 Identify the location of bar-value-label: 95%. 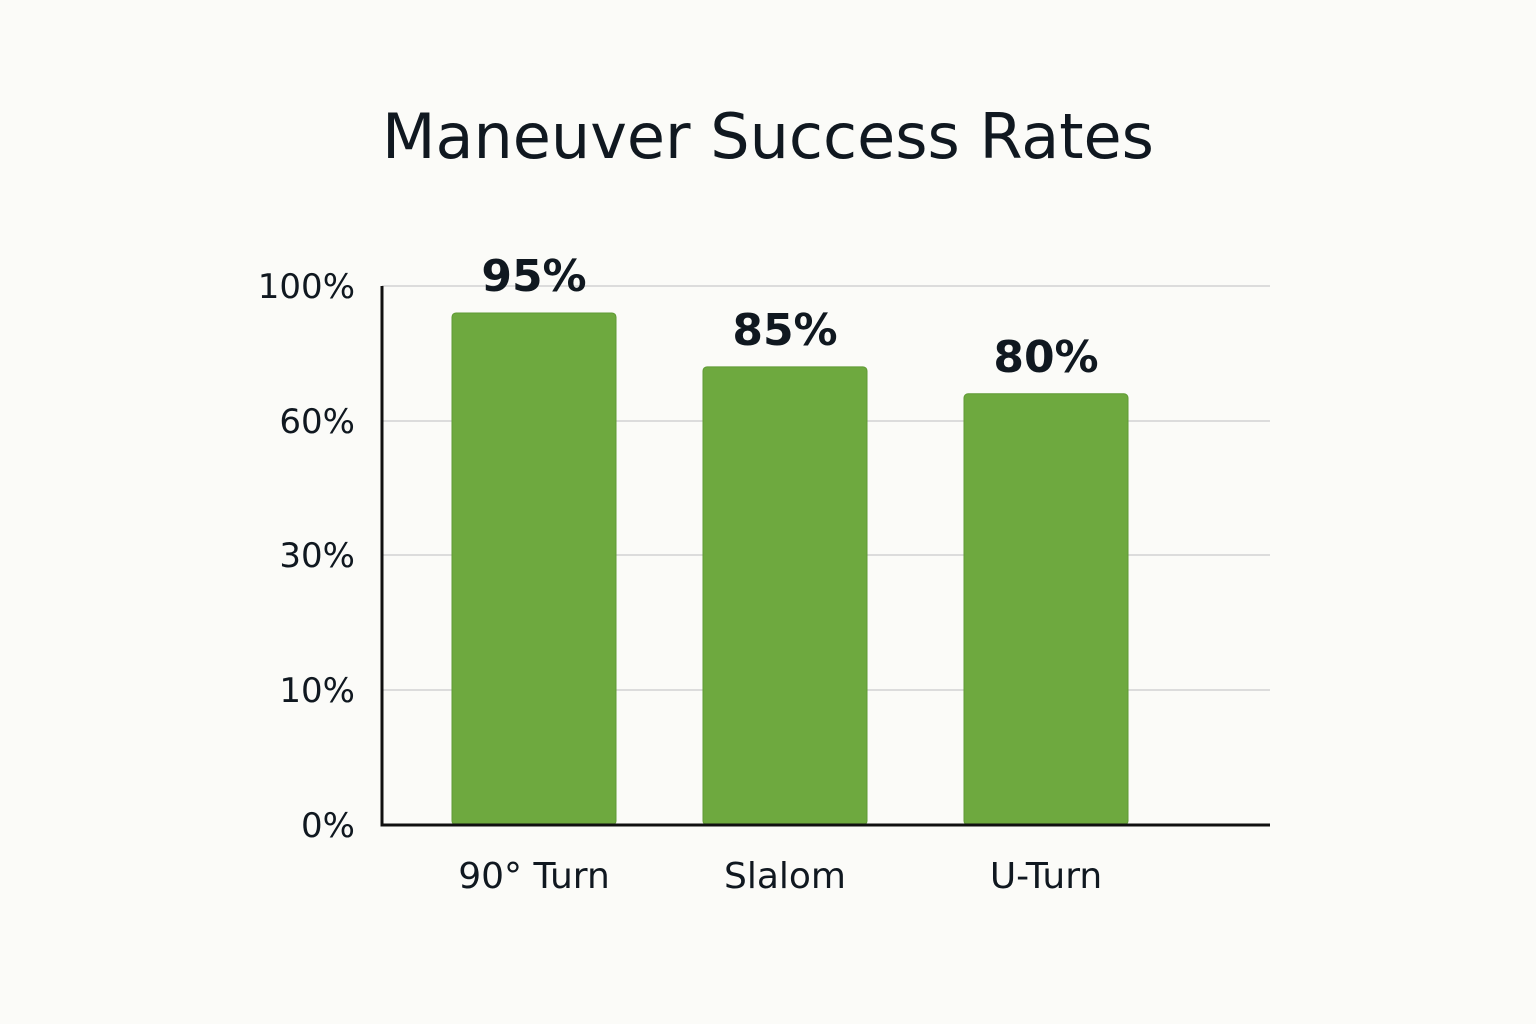
(533, 276).